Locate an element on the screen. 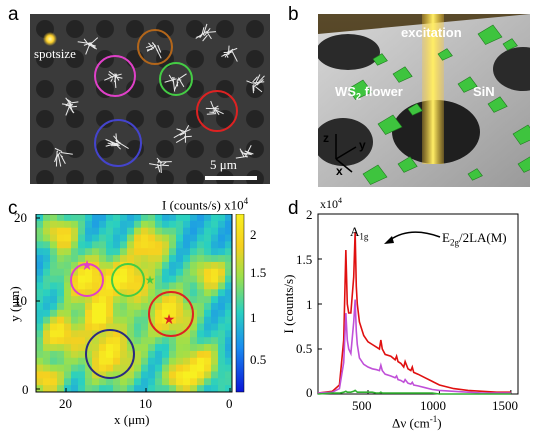  c-xtick-0: 0 is located at coordinates (229, 403).